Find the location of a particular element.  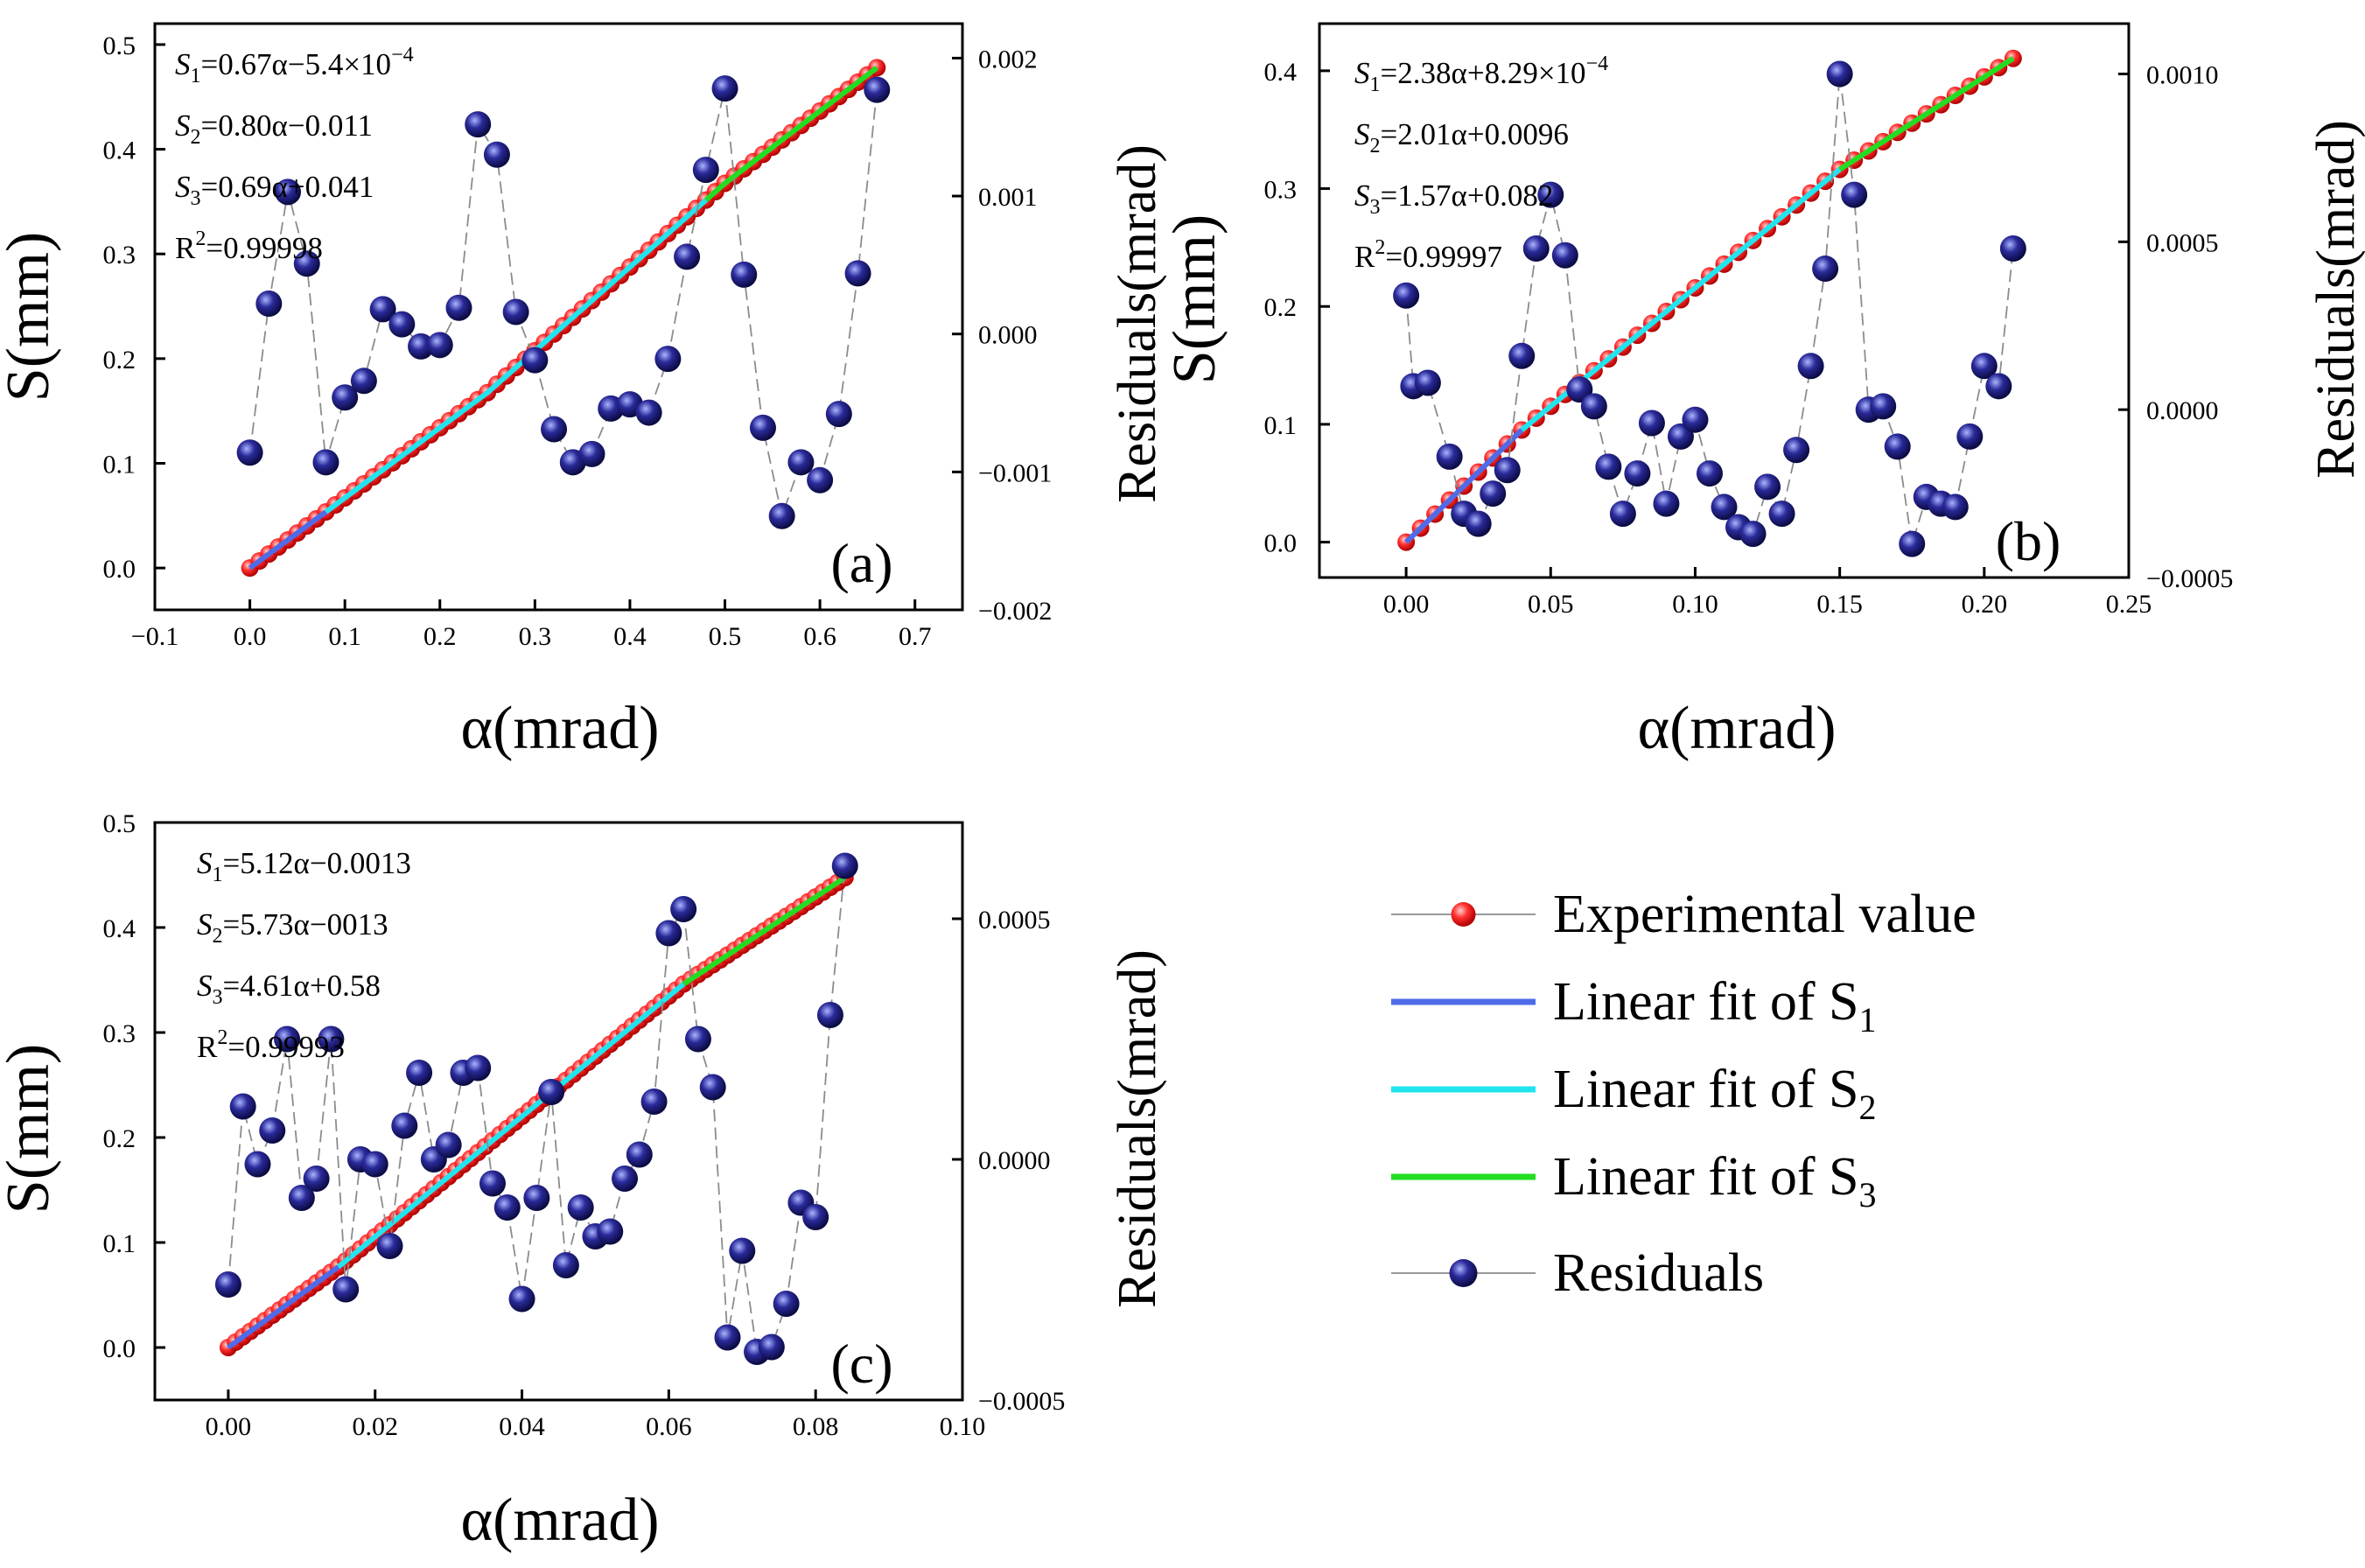

x-tick-label: 0.04 is located at coordinates (522, 1426).